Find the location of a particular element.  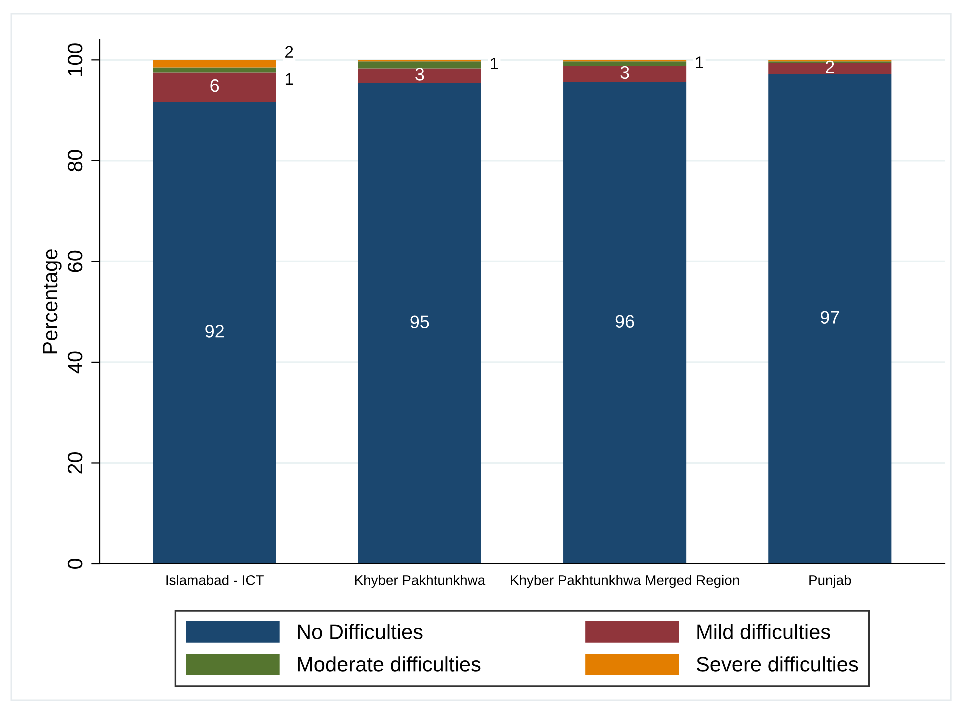

data-label: 6 is located at coordinates (215, 85).